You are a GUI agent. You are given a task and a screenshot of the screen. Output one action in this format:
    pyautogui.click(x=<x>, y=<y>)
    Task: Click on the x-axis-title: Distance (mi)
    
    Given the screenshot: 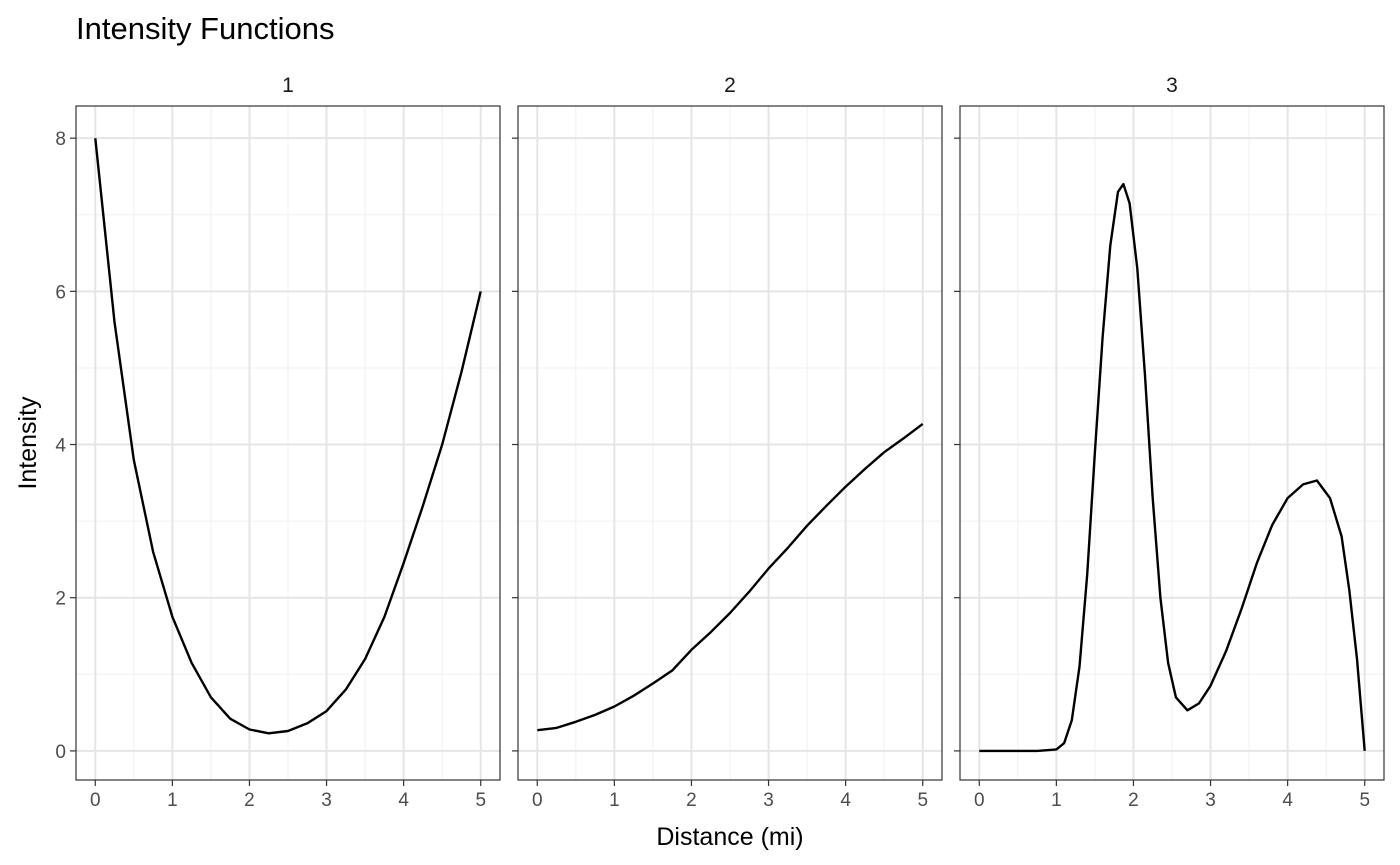 What is the action you would take?
    pyautogui.click(x=729, y=837)
    